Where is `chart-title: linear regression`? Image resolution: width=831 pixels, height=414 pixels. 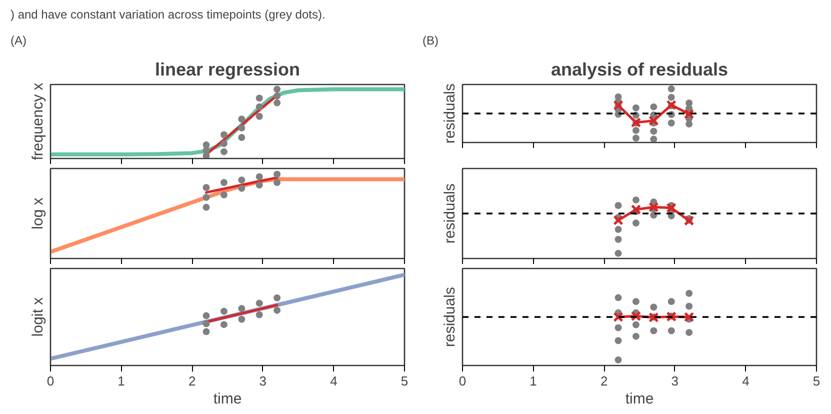
chart-title: linear regression is located at coordinates (227, 70).